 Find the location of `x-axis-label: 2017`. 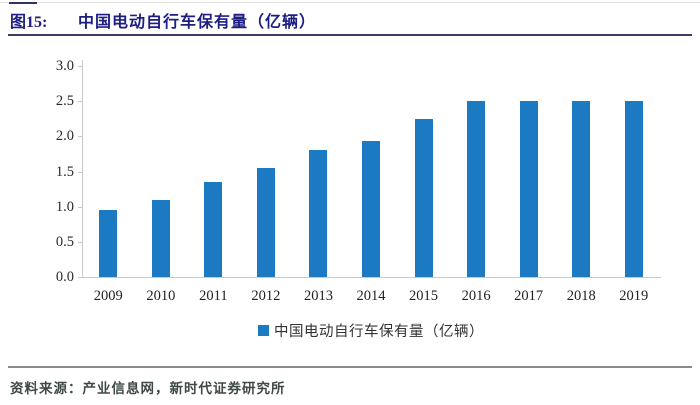

x-axis-label: 2017 is located at coordinates (529, 296).